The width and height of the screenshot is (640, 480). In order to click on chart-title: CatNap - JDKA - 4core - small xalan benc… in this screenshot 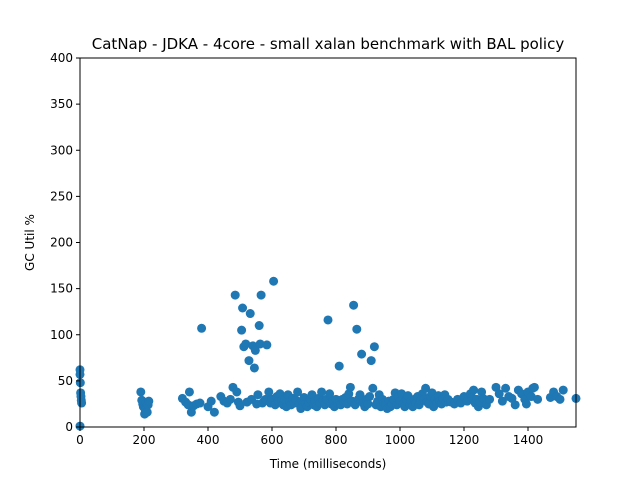, I will do `click(328, 44)`.